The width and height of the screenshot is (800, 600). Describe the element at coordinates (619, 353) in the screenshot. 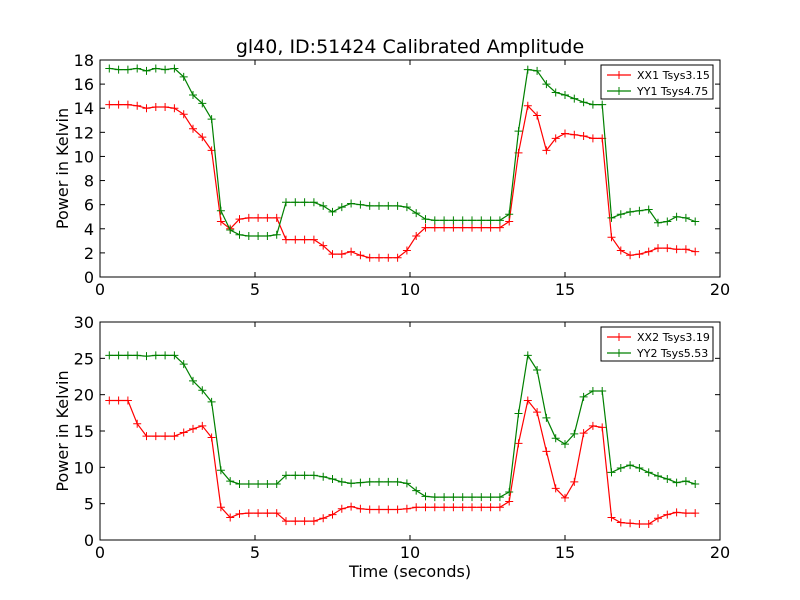

I see `legend-marker-yy2` at that location.